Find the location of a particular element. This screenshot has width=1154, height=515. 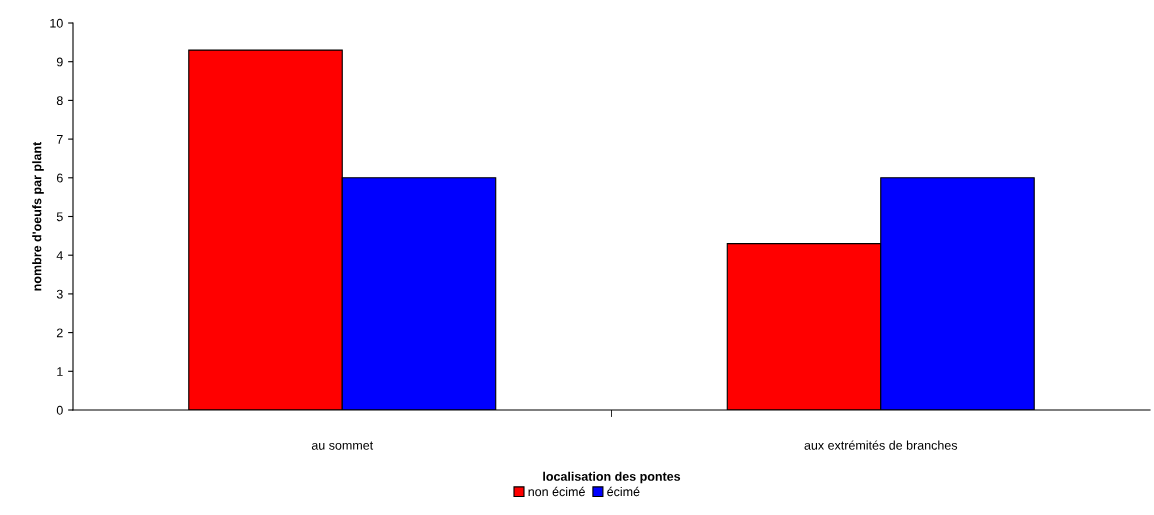

y-tick-label: 2 is located at coordinates (59, 333).